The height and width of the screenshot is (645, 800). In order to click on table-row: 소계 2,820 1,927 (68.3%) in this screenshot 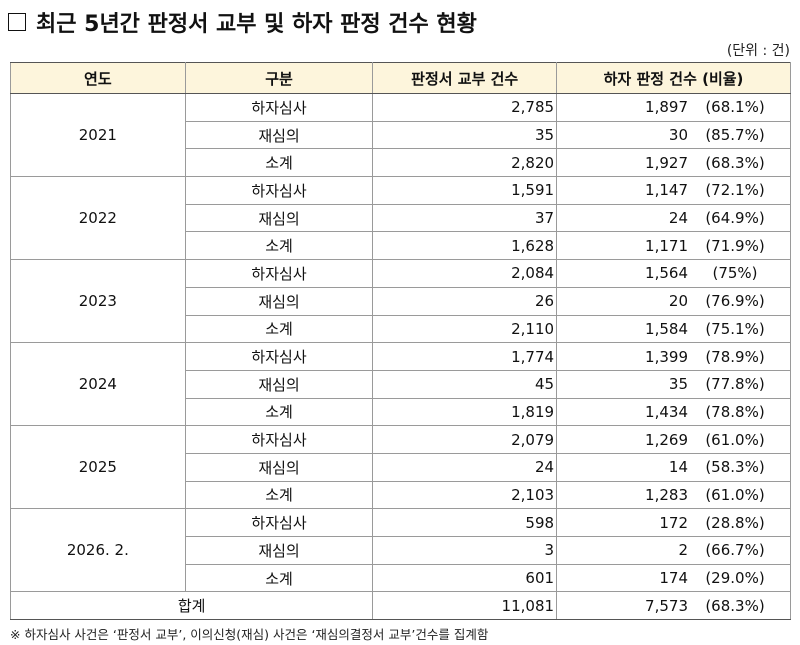, I will do `click(401, 163)`.